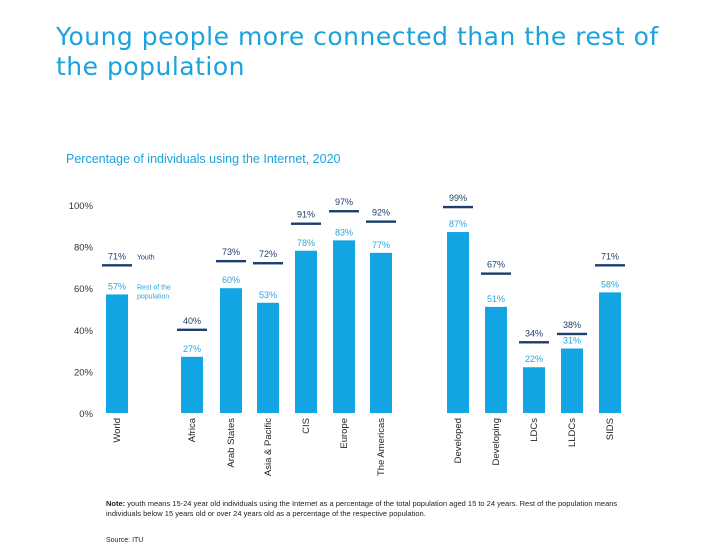  What do you see at coordinates (84, 372) in the screenshot?
I see `y-tick-label: 20%` at bounding box center [84, 372].